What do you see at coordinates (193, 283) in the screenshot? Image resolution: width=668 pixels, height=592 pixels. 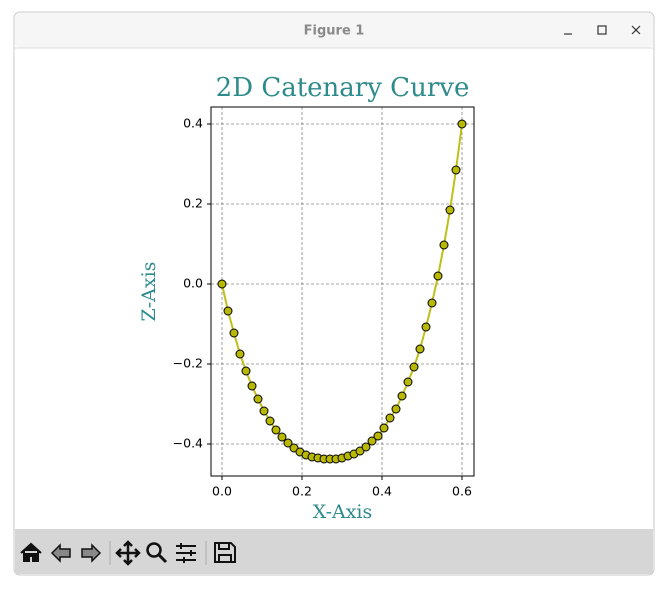 I see `y-tick-label: 0.0` at bounding box center [193, 283].